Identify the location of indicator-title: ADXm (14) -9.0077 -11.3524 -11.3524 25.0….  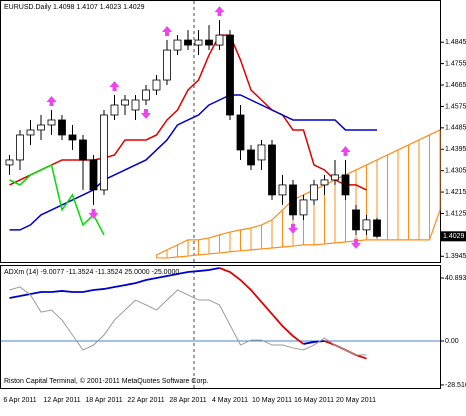
(91, 272).